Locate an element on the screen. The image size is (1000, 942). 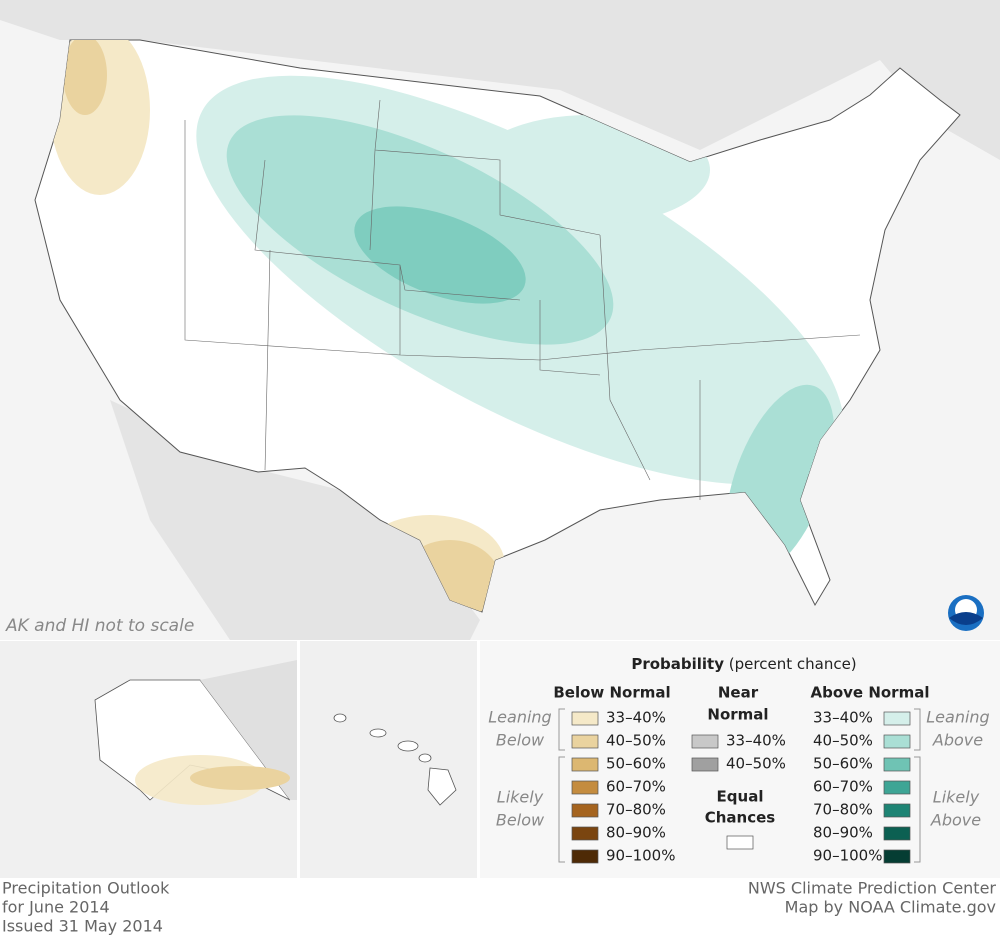
footer-left: Issued 31 May 2014 is located at coordinates (82, 926).